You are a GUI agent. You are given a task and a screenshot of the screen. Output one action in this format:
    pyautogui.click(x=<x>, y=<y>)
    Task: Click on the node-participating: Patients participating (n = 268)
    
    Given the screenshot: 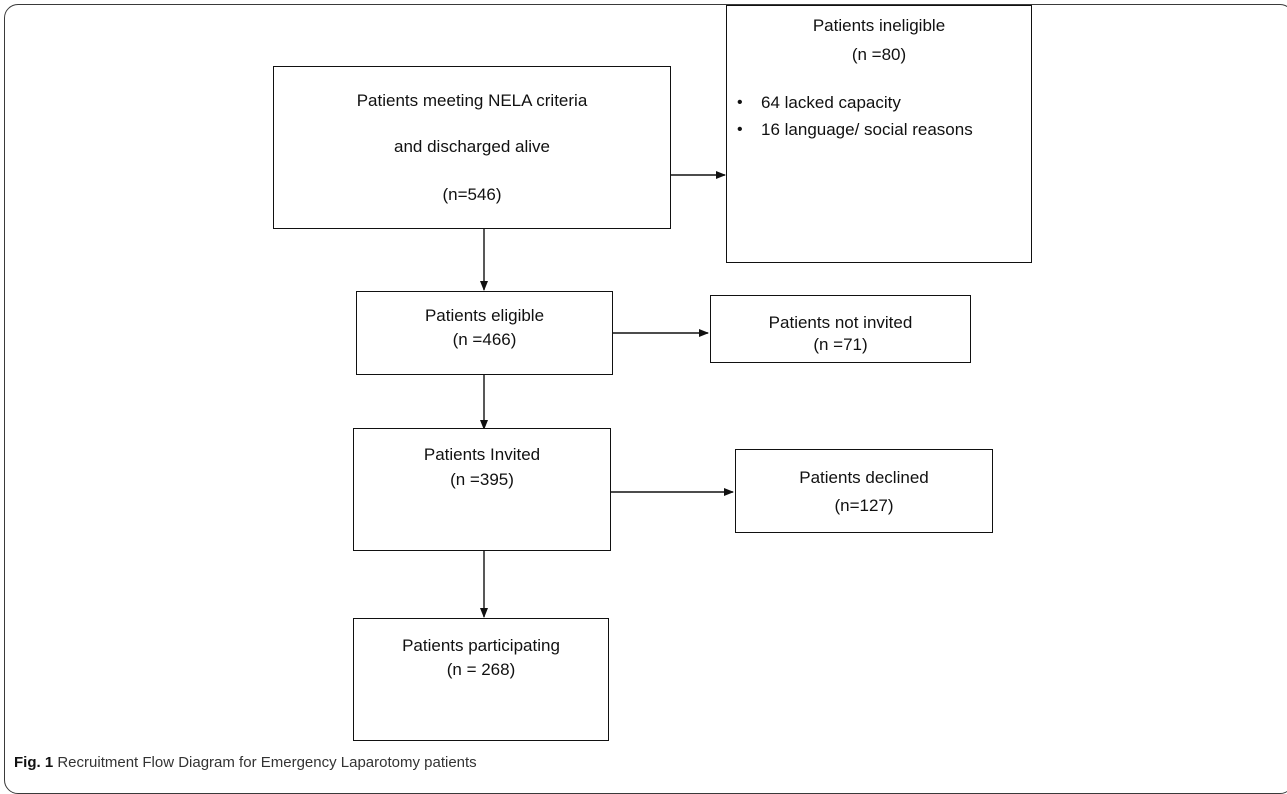 What is the action you would take?
    pyautogui.click(x=481, y=679)
    